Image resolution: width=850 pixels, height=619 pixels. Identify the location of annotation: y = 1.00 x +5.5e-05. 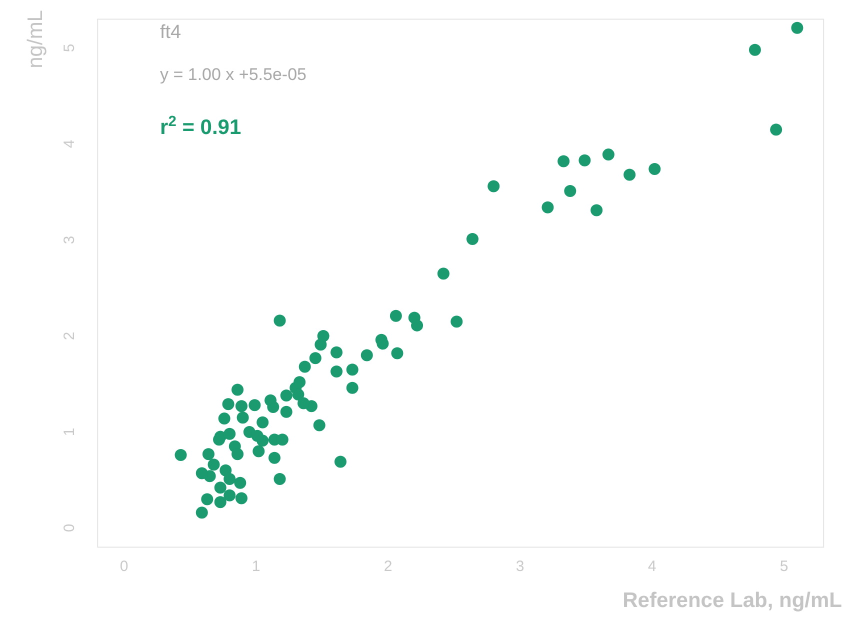
(233, 74).